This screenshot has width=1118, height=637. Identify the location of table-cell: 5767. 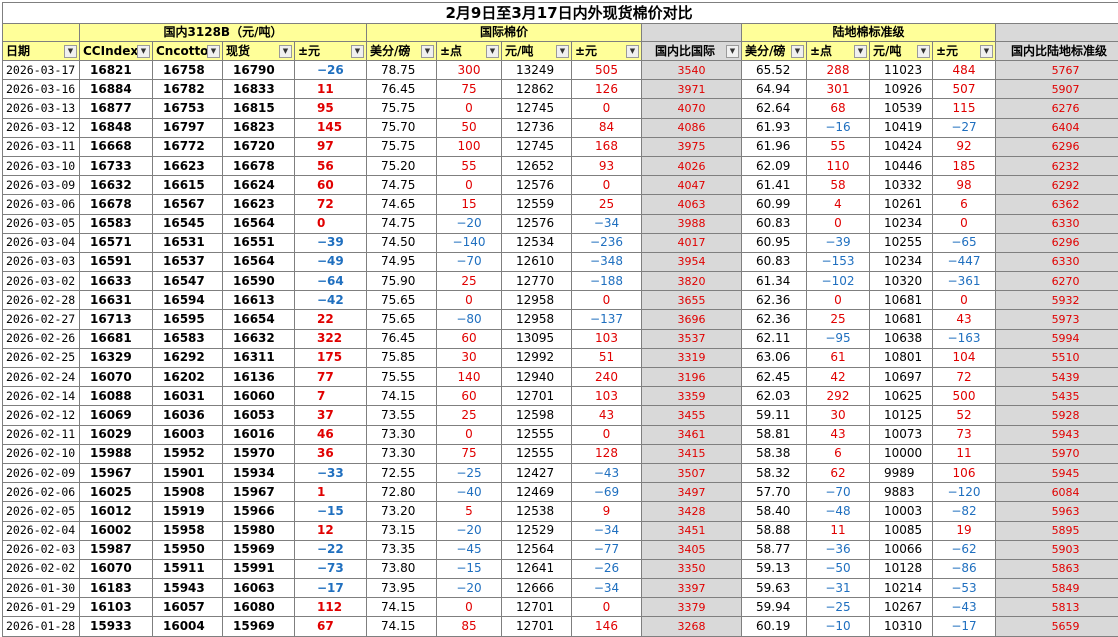
(1057, 70).